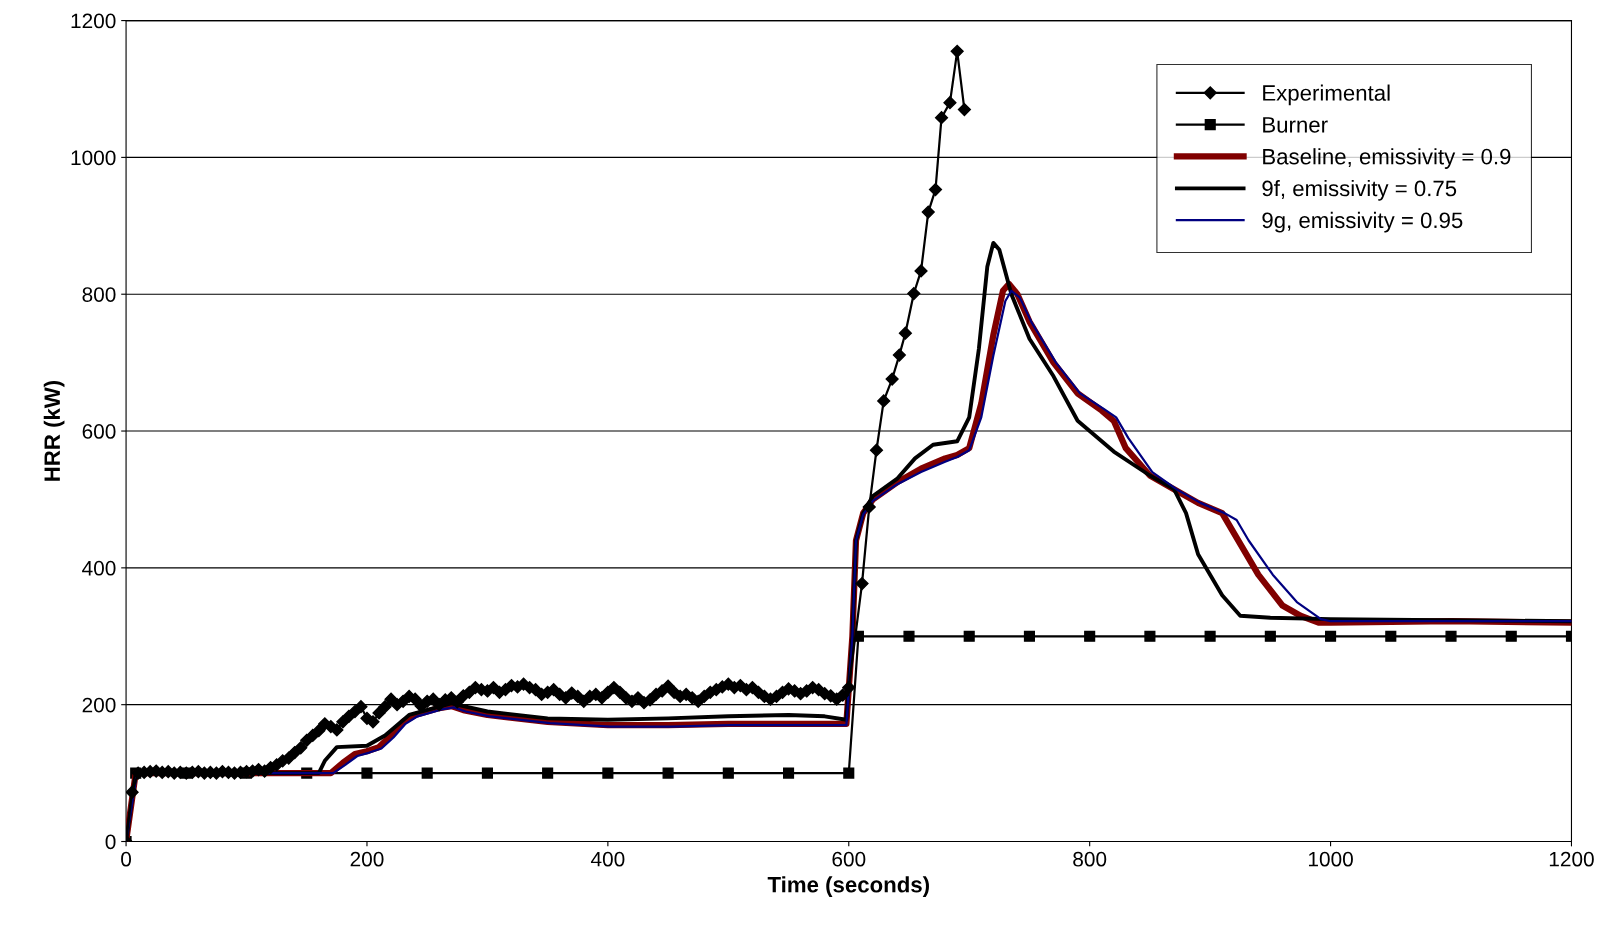 This screenshot has height=935, width=1606. I want to click on x-tick-label: 600, so click(849, 859).